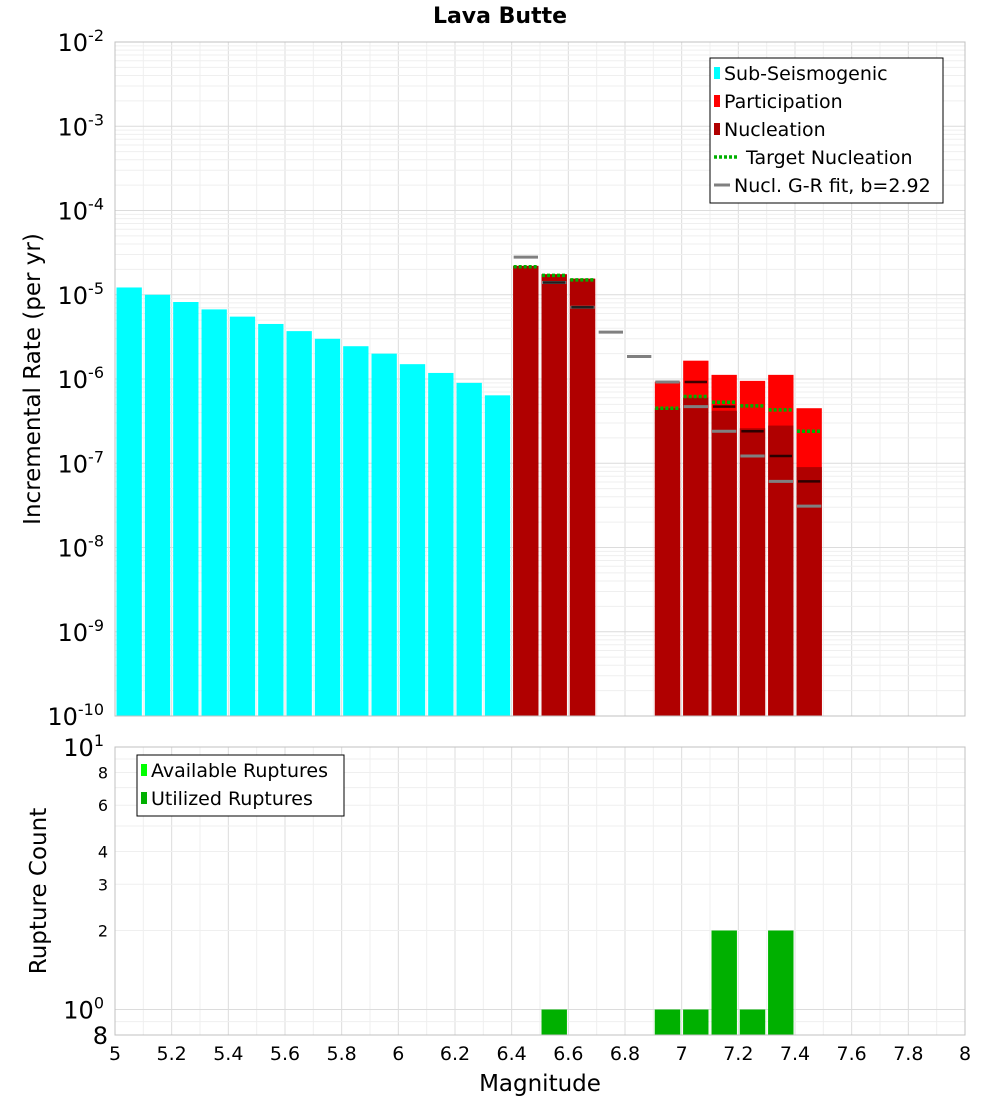  I want to click on top-legend-box, so click(826, 130).